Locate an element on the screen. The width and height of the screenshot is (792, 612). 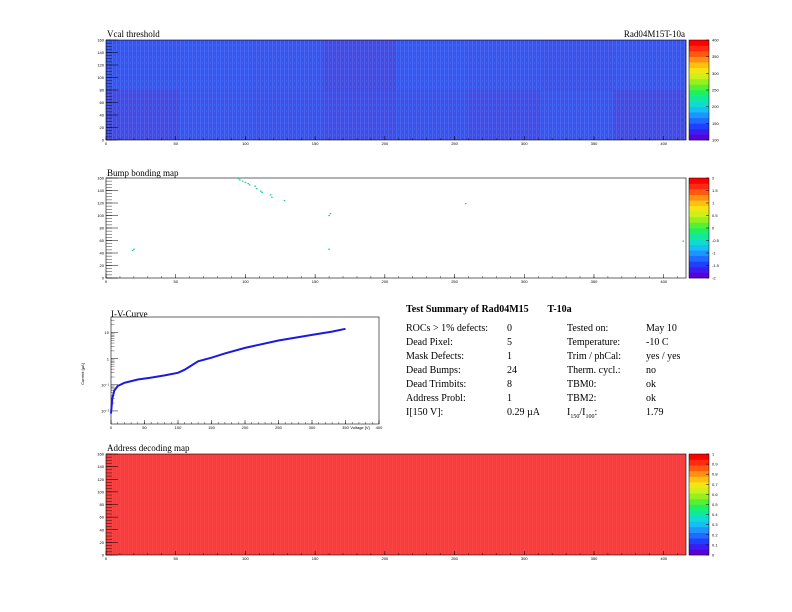
iv-x-tick-label: 150 is located at coordinates (211, 427).